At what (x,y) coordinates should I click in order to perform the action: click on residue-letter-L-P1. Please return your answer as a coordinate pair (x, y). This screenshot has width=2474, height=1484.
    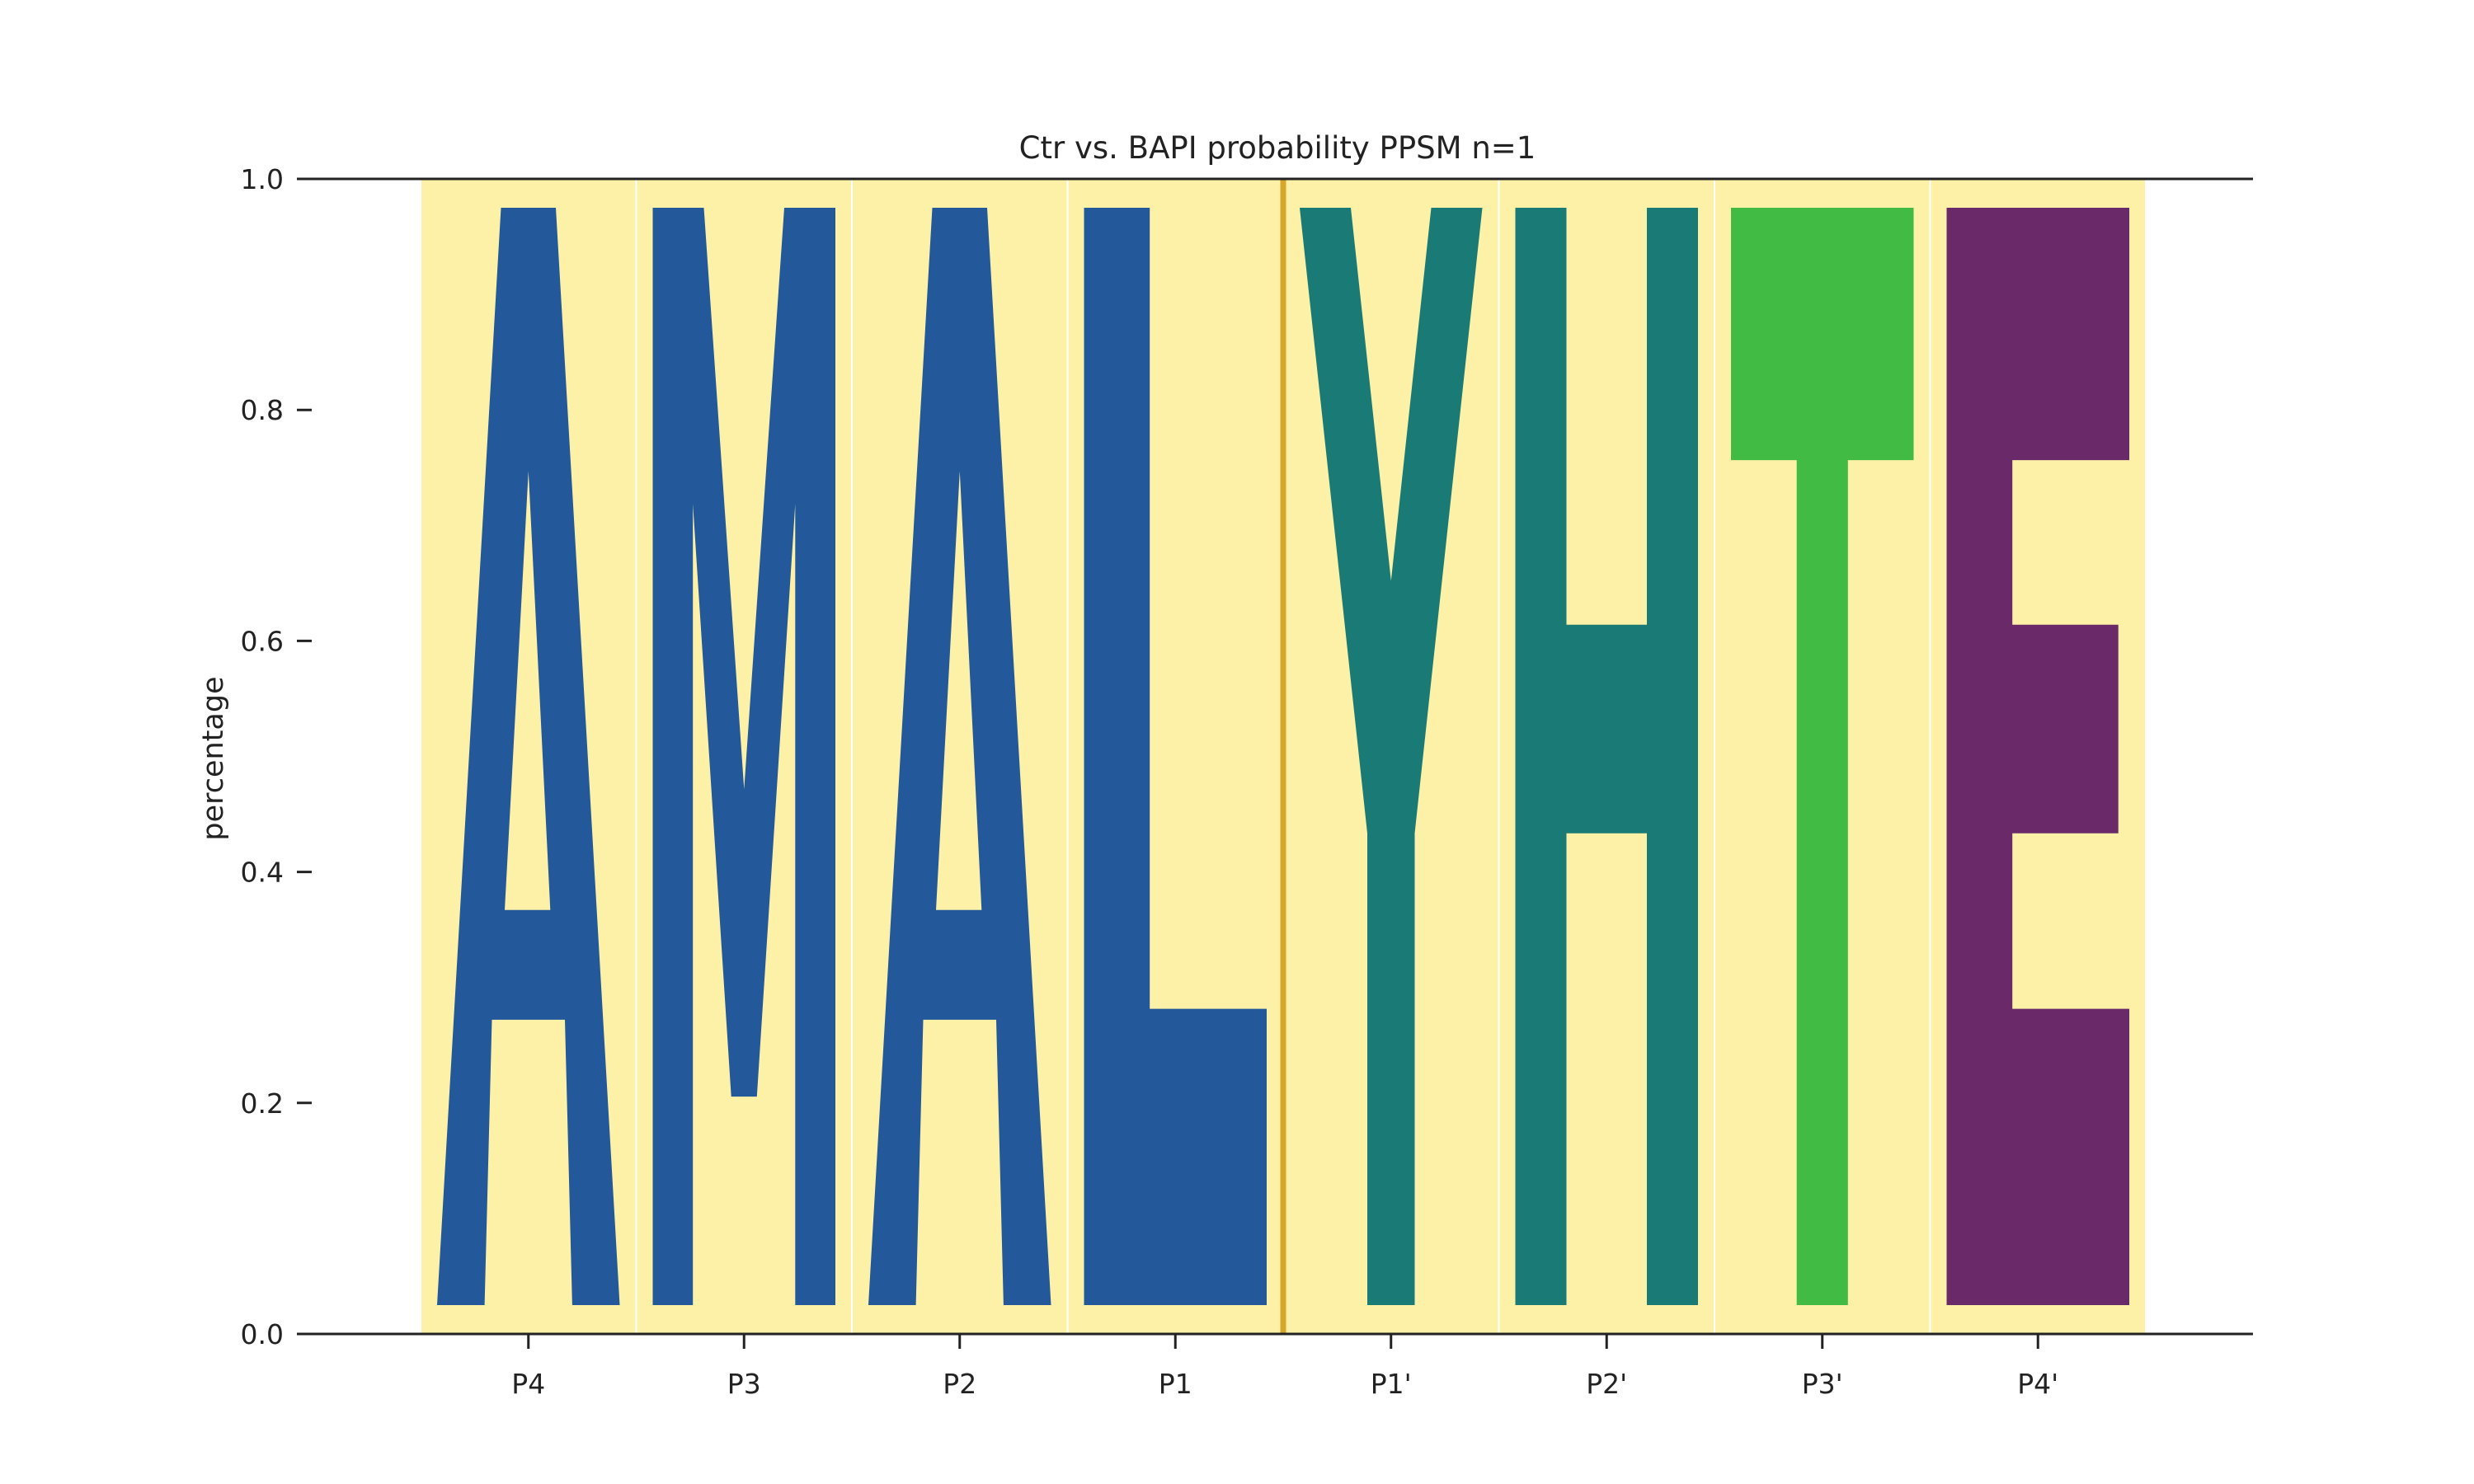
    Looking at the image, I should click on (1175, 756).